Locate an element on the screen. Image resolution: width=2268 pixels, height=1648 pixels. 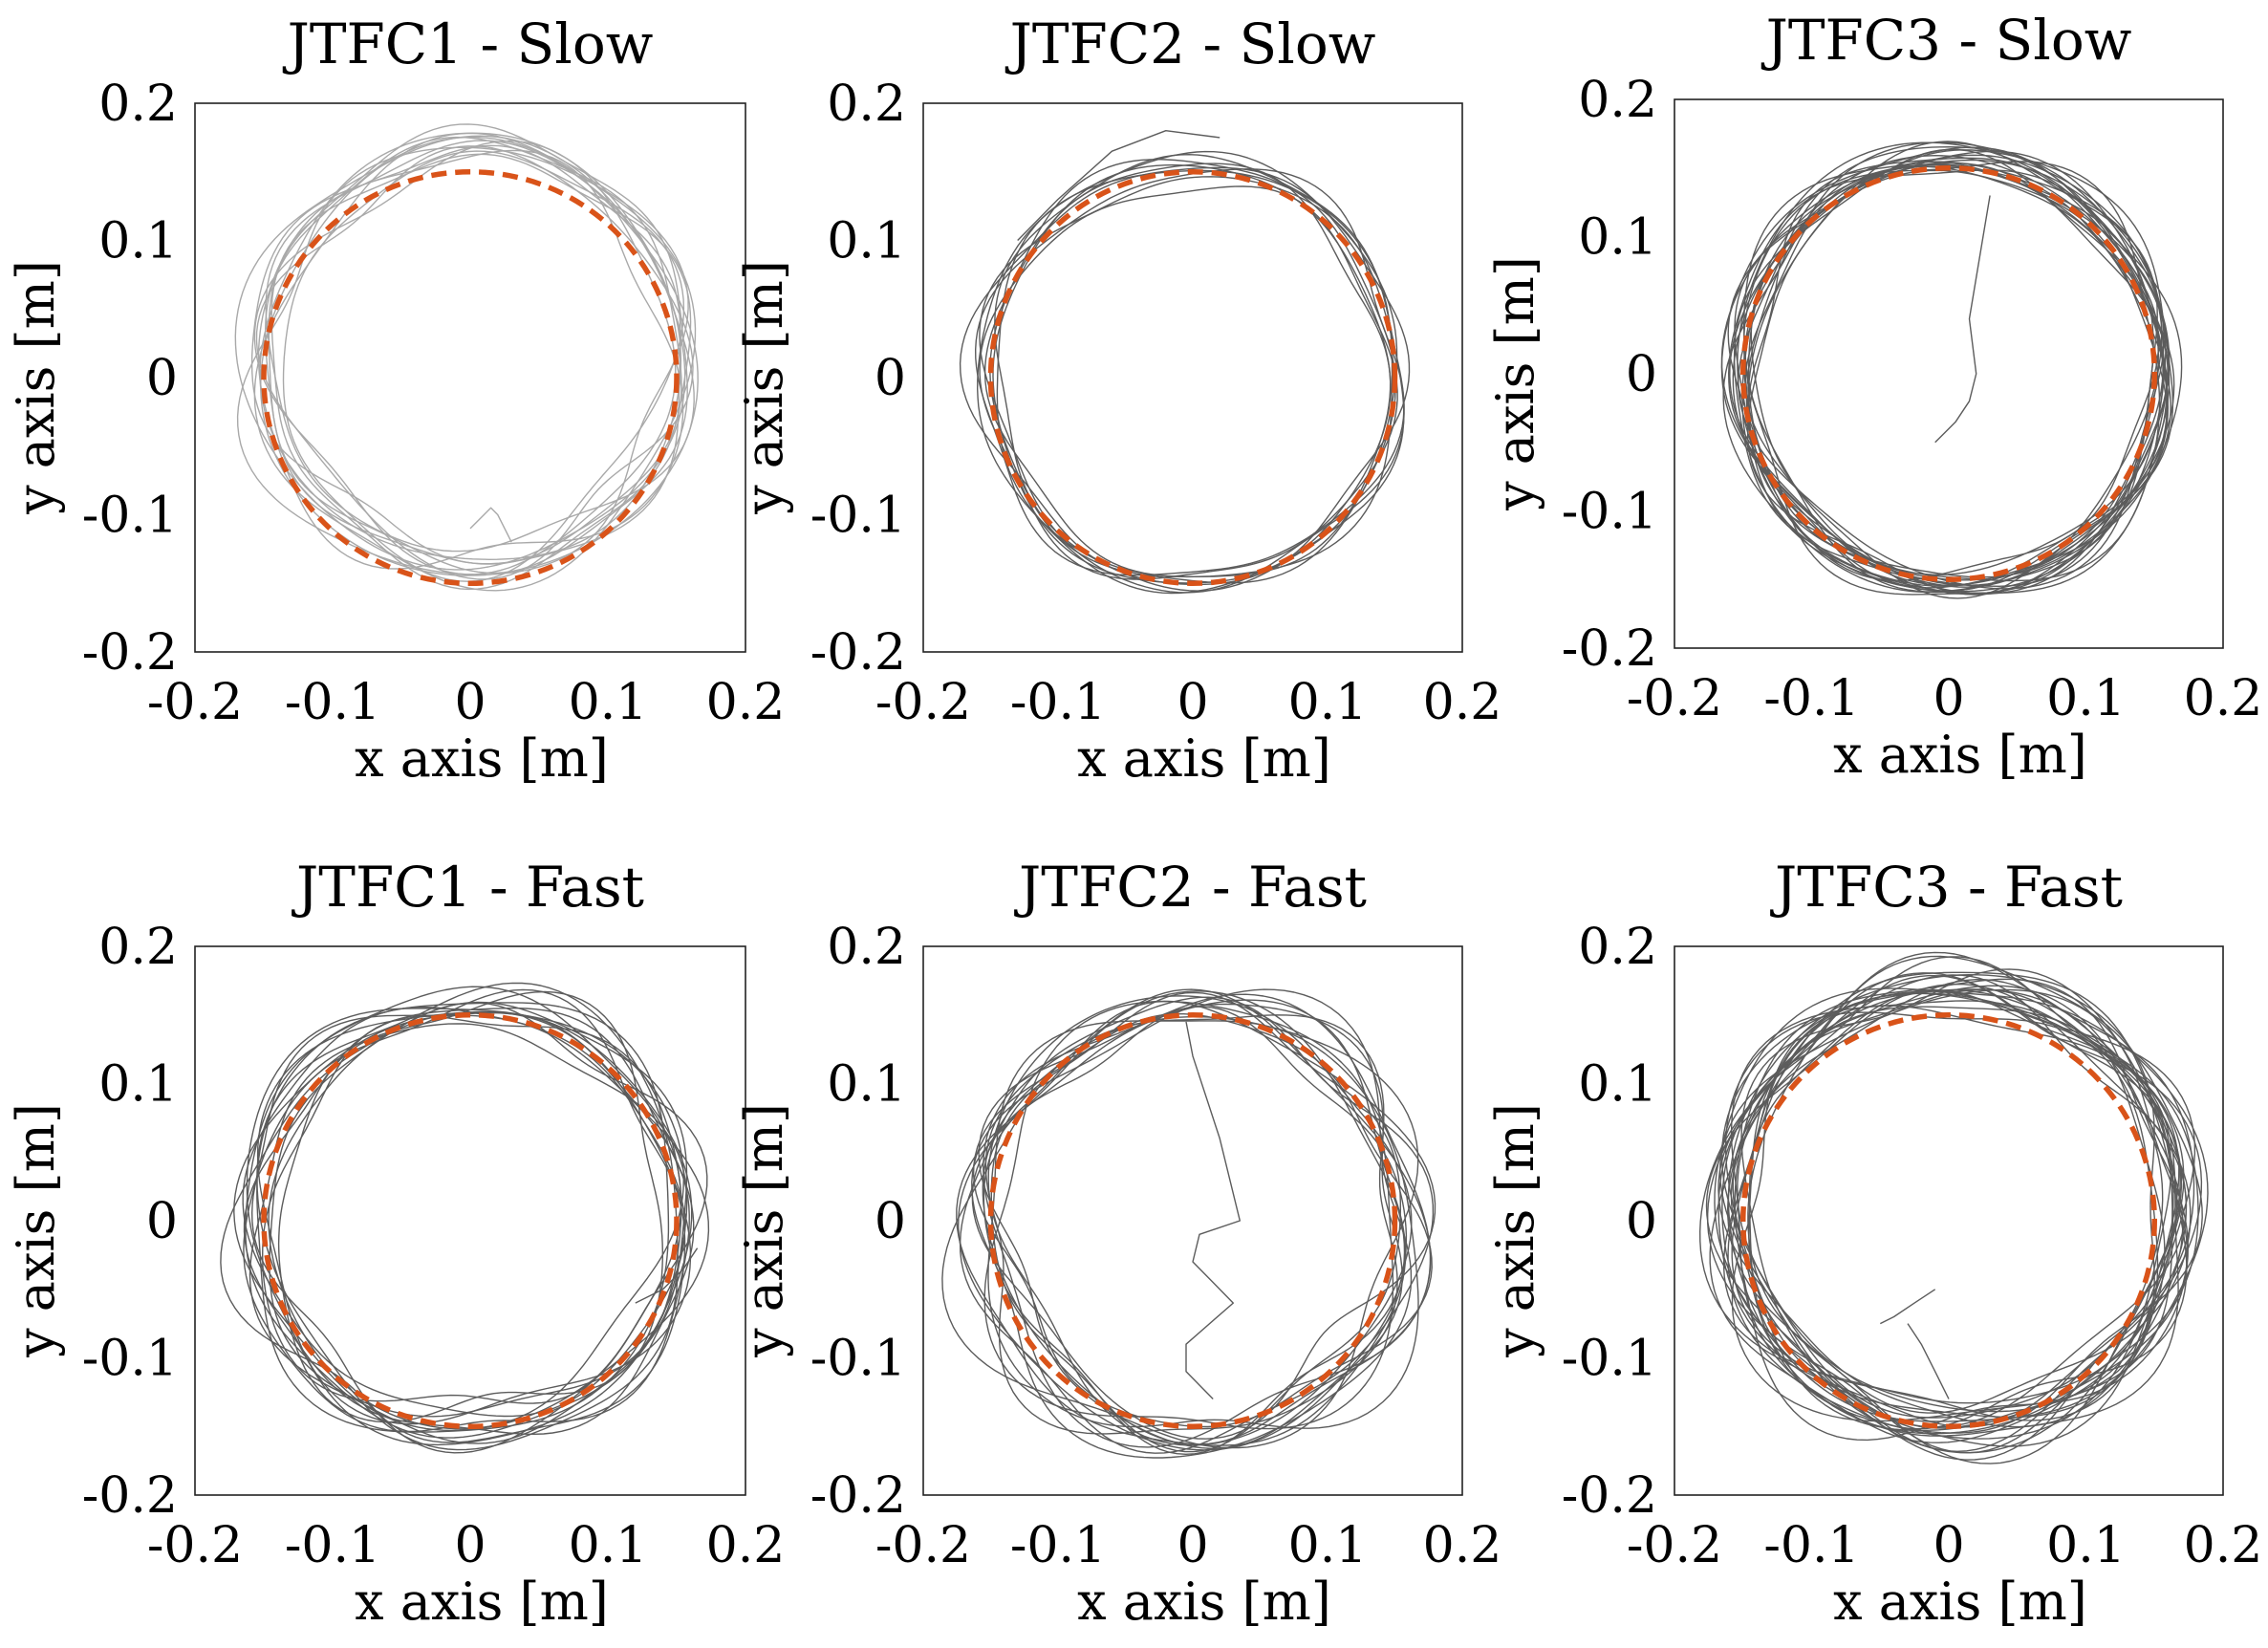
trajectory-group is located at coordinates (1954, 1208).